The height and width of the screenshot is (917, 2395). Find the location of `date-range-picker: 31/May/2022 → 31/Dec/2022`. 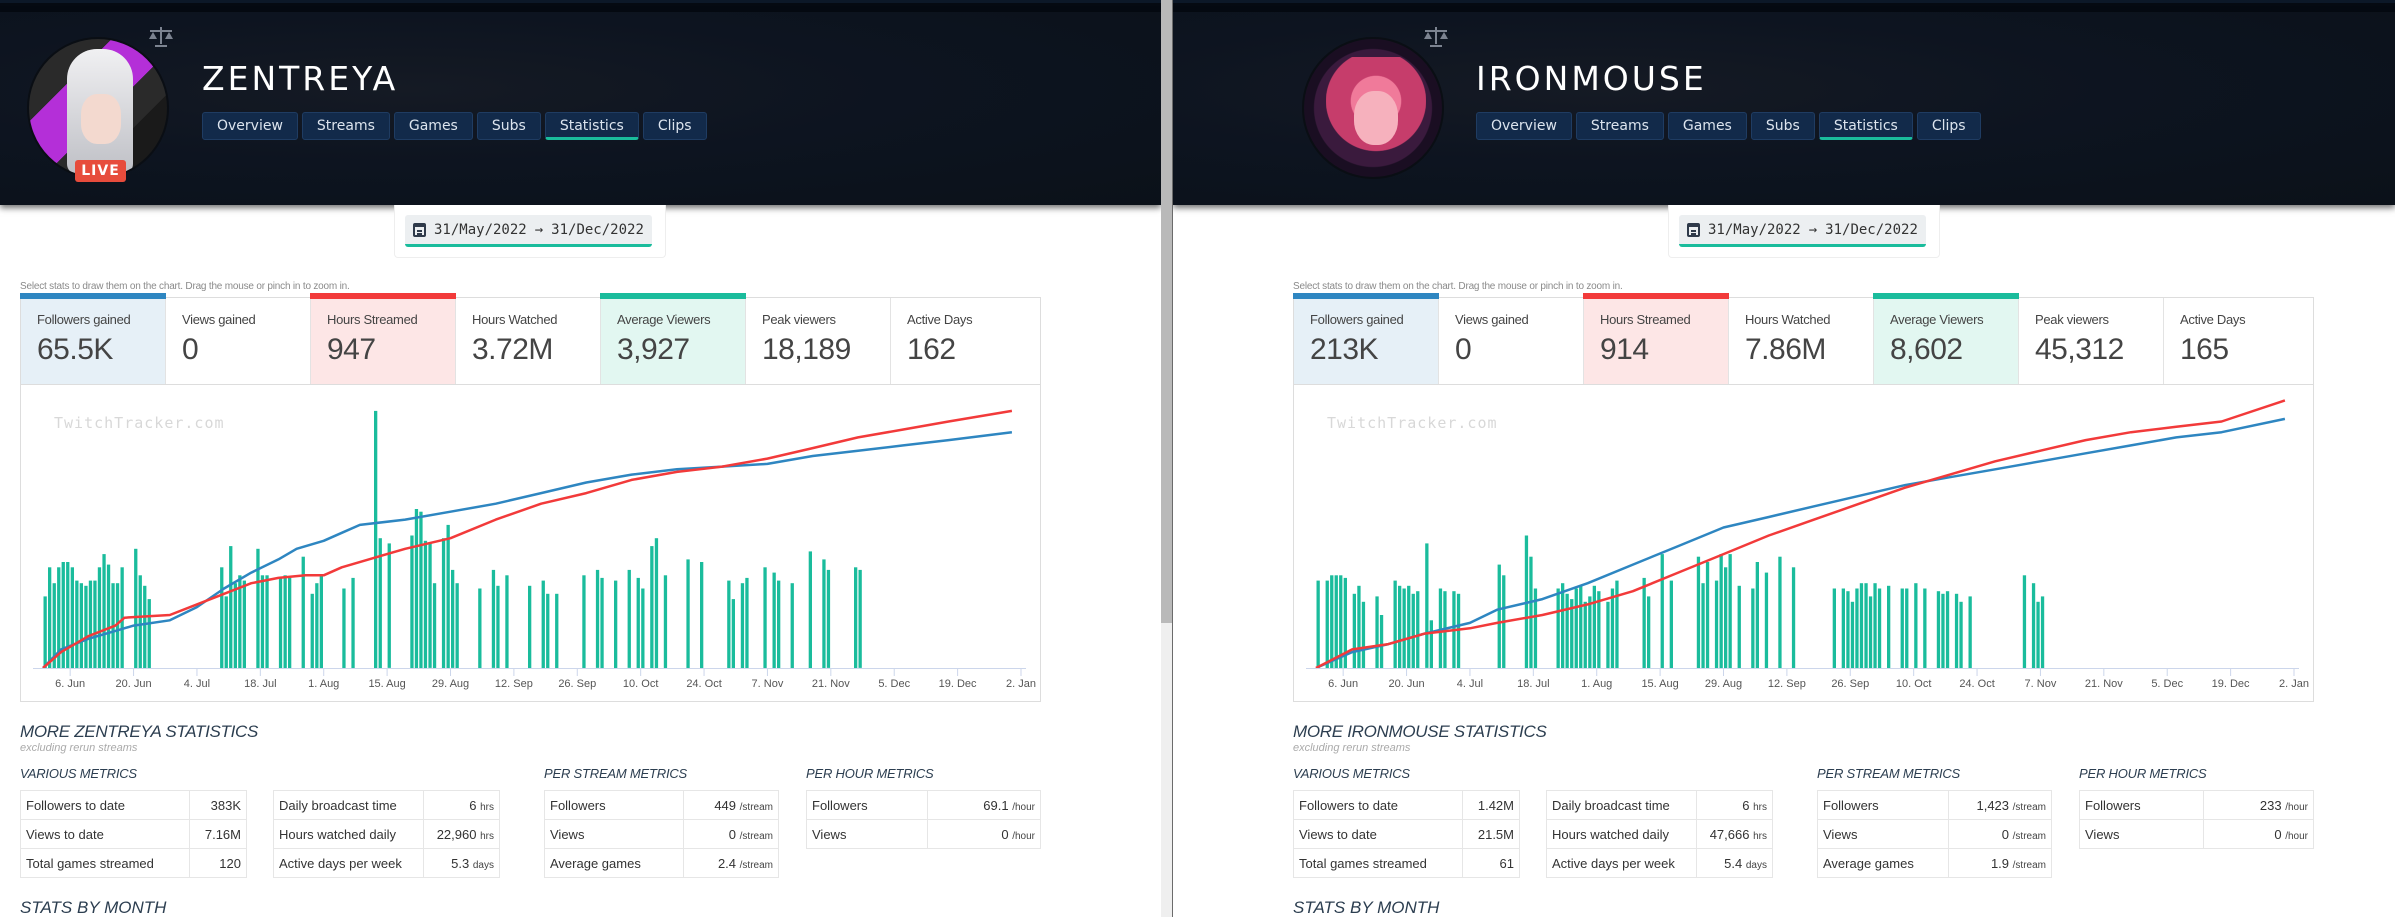

date-range-picker: 31/May/2022 → 31/Dec/2022 is located at coordinates (528, 231).